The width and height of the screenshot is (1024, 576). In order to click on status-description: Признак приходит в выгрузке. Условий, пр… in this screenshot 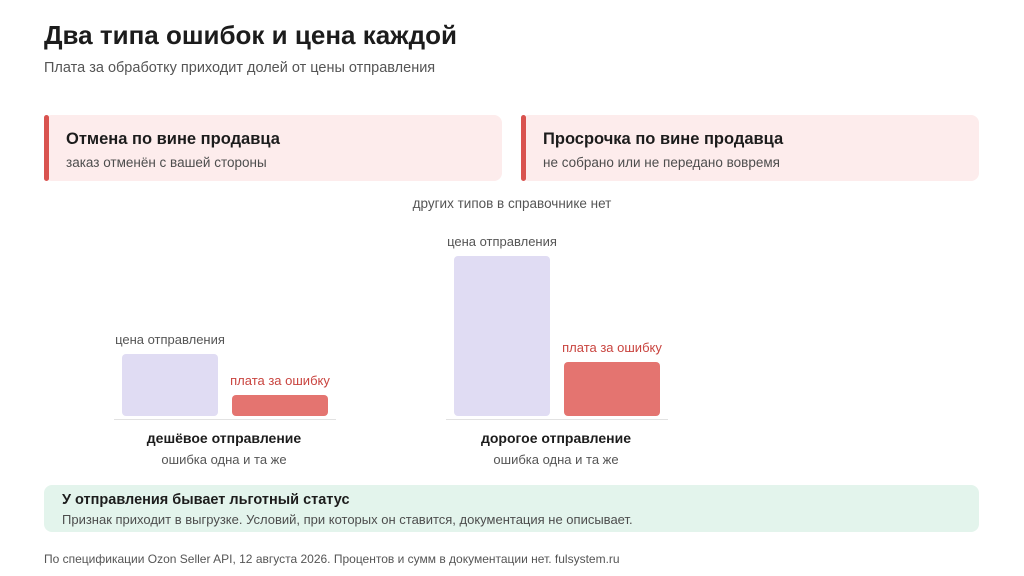, I will do `click(347, 519)`.